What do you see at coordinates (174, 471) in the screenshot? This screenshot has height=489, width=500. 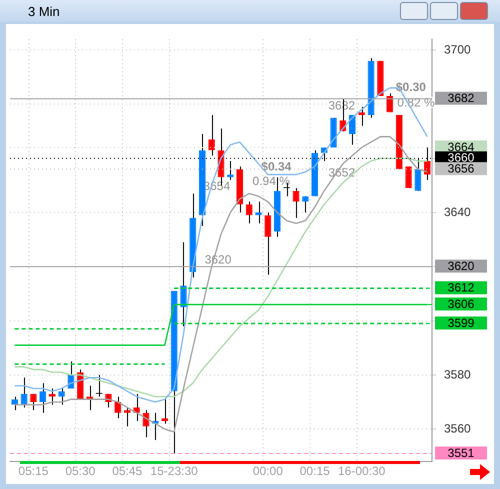 I see `x-tick-label: 15-23:30` at bounding box center [174, 471].